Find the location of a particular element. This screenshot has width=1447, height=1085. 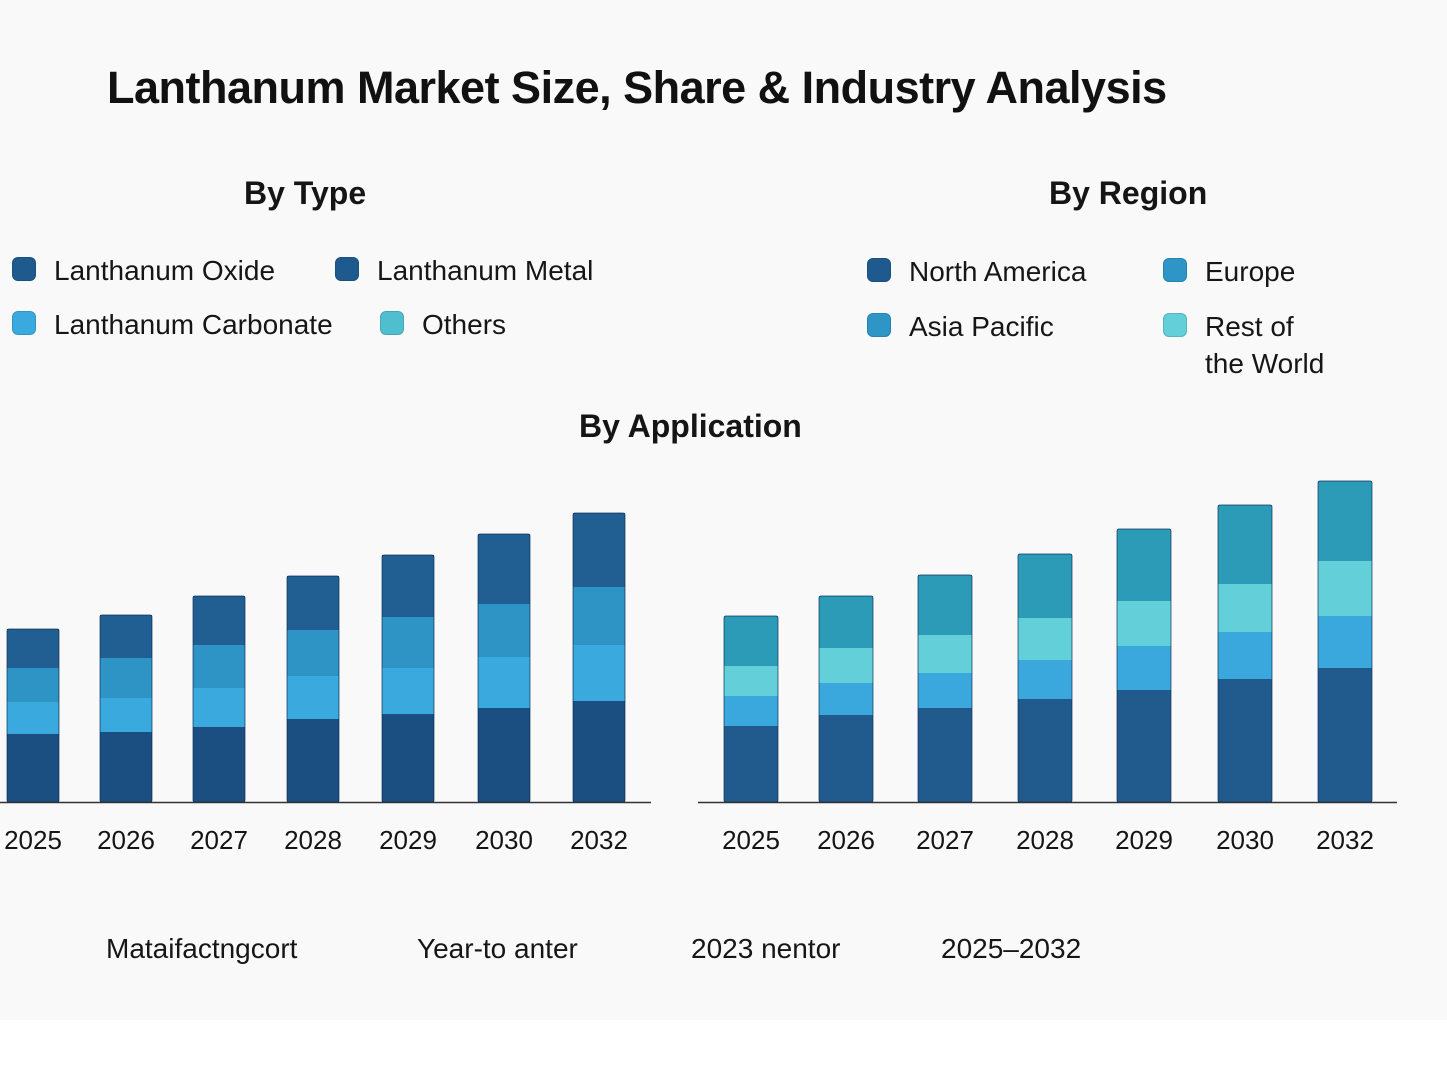

legend-item-lanthanum-oxide: Lanthanum Oxide is located at coordinates (143, 270).